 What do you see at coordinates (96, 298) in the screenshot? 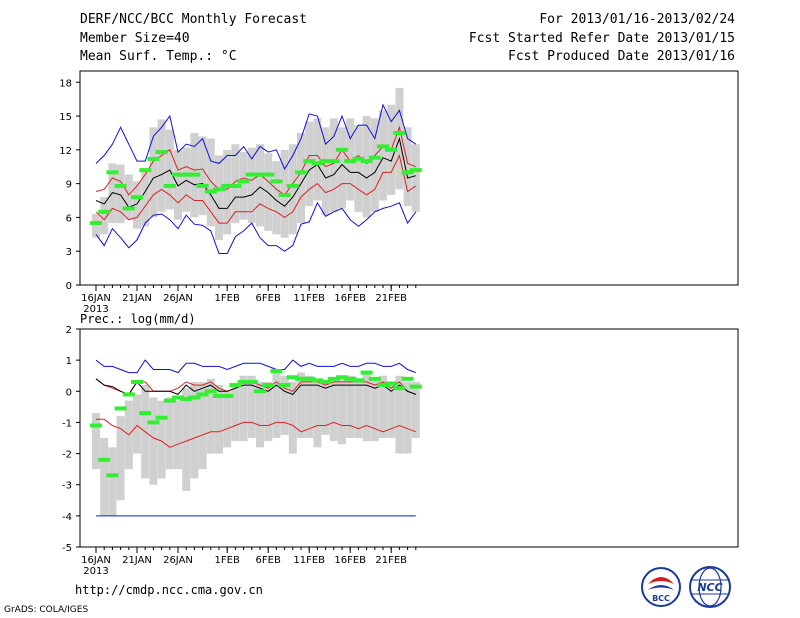
I see `x-tick-label: 16JAN` at bounding box center [96, 298].